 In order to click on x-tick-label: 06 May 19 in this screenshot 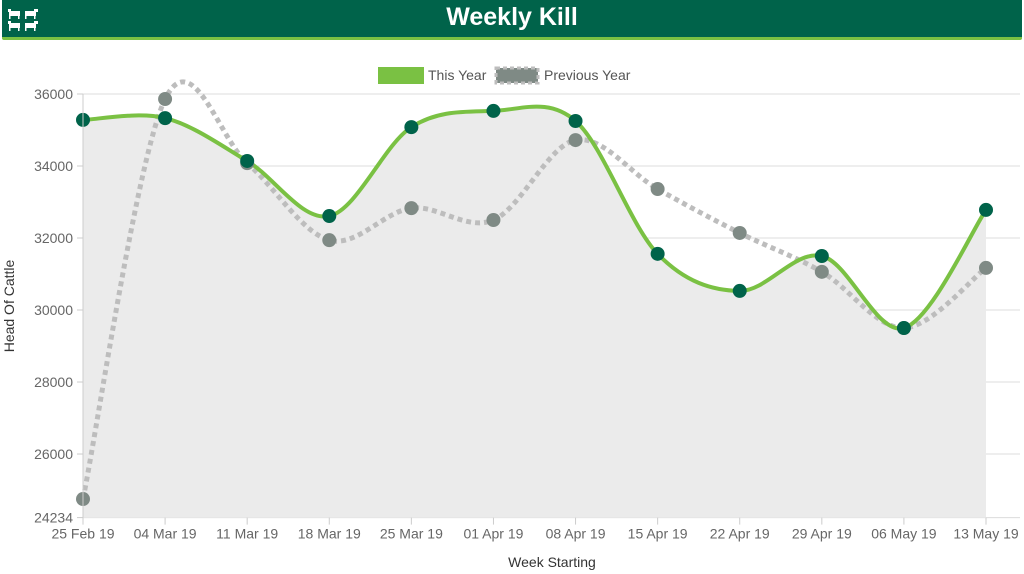, I will do `click(904, 534)`.